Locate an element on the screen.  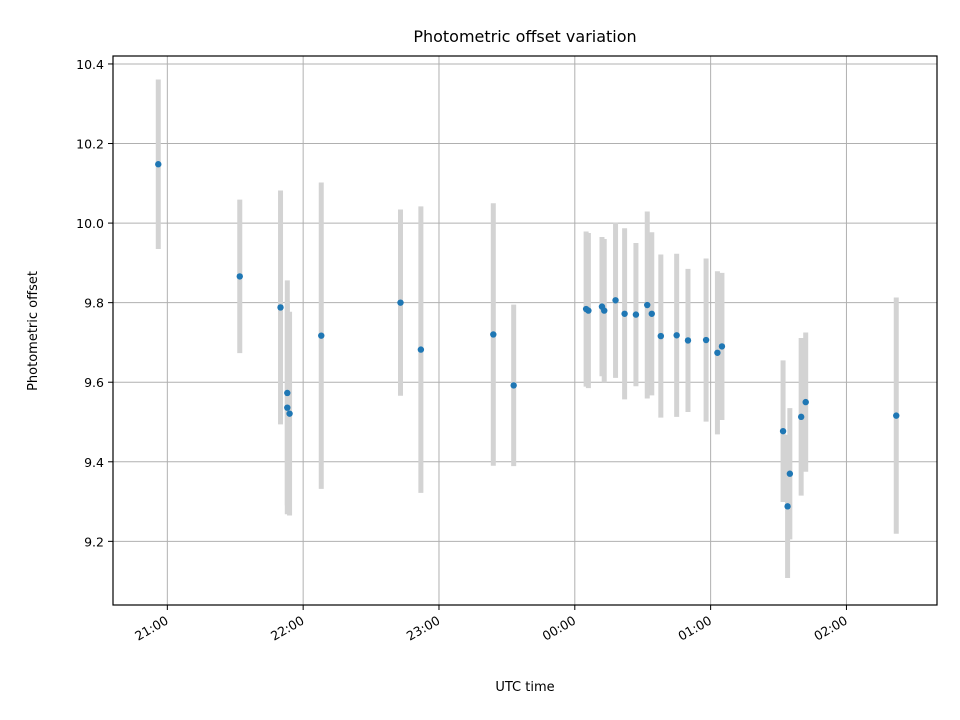
y-axis-ticks: 9.2 9.4 9.6 9.8 10.0 10.2 10.4 is located at coordinates (94, 303).